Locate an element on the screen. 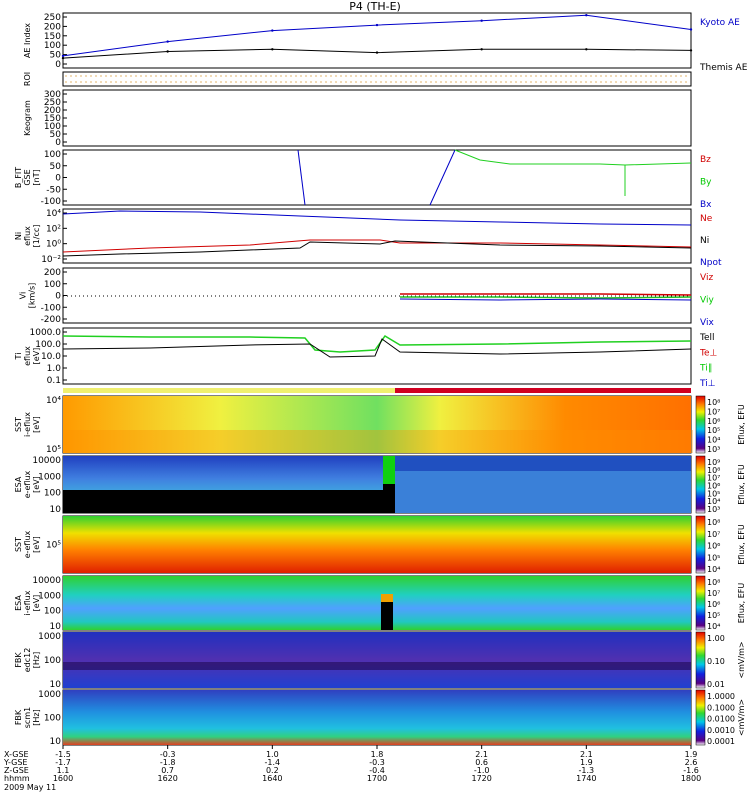  colorbar-tick-esa2: 10⁴ is located at coordinates (713, 626).